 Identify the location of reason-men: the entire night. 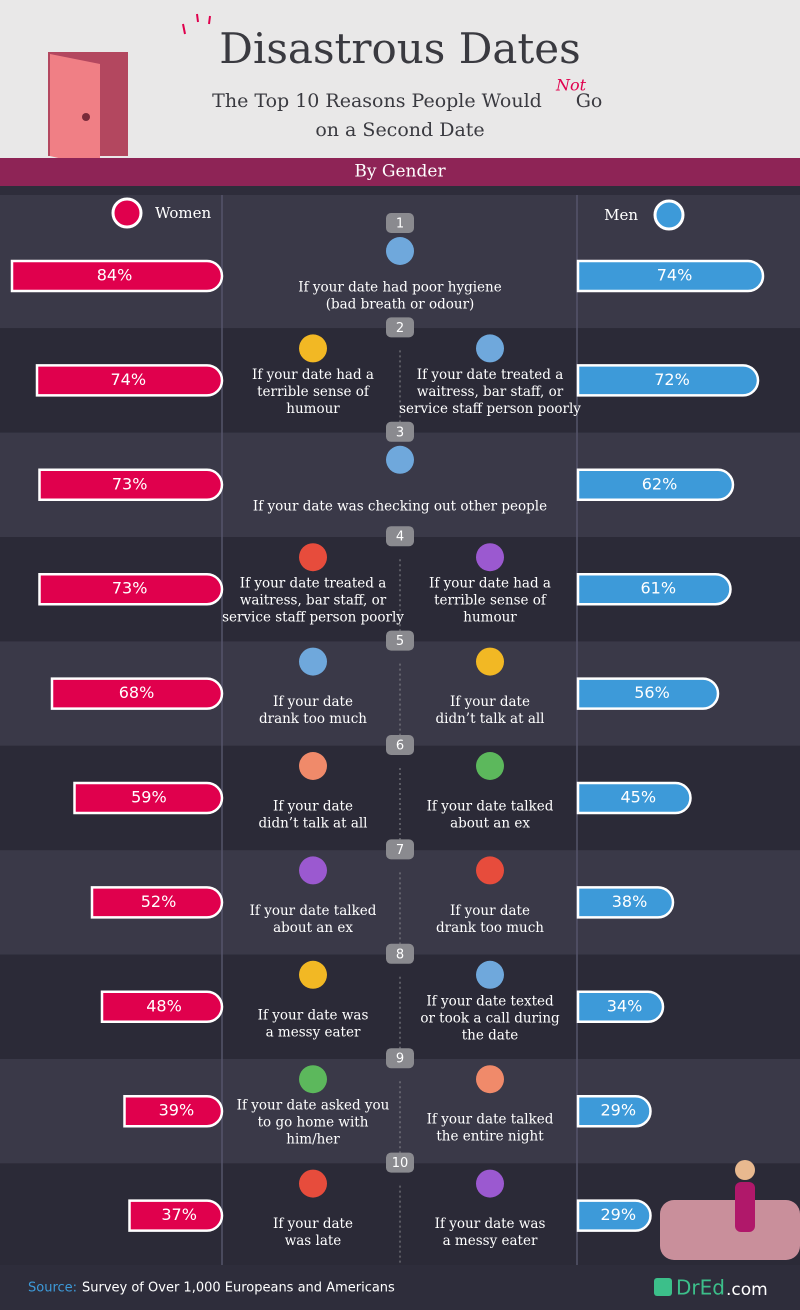
(490, 1137).